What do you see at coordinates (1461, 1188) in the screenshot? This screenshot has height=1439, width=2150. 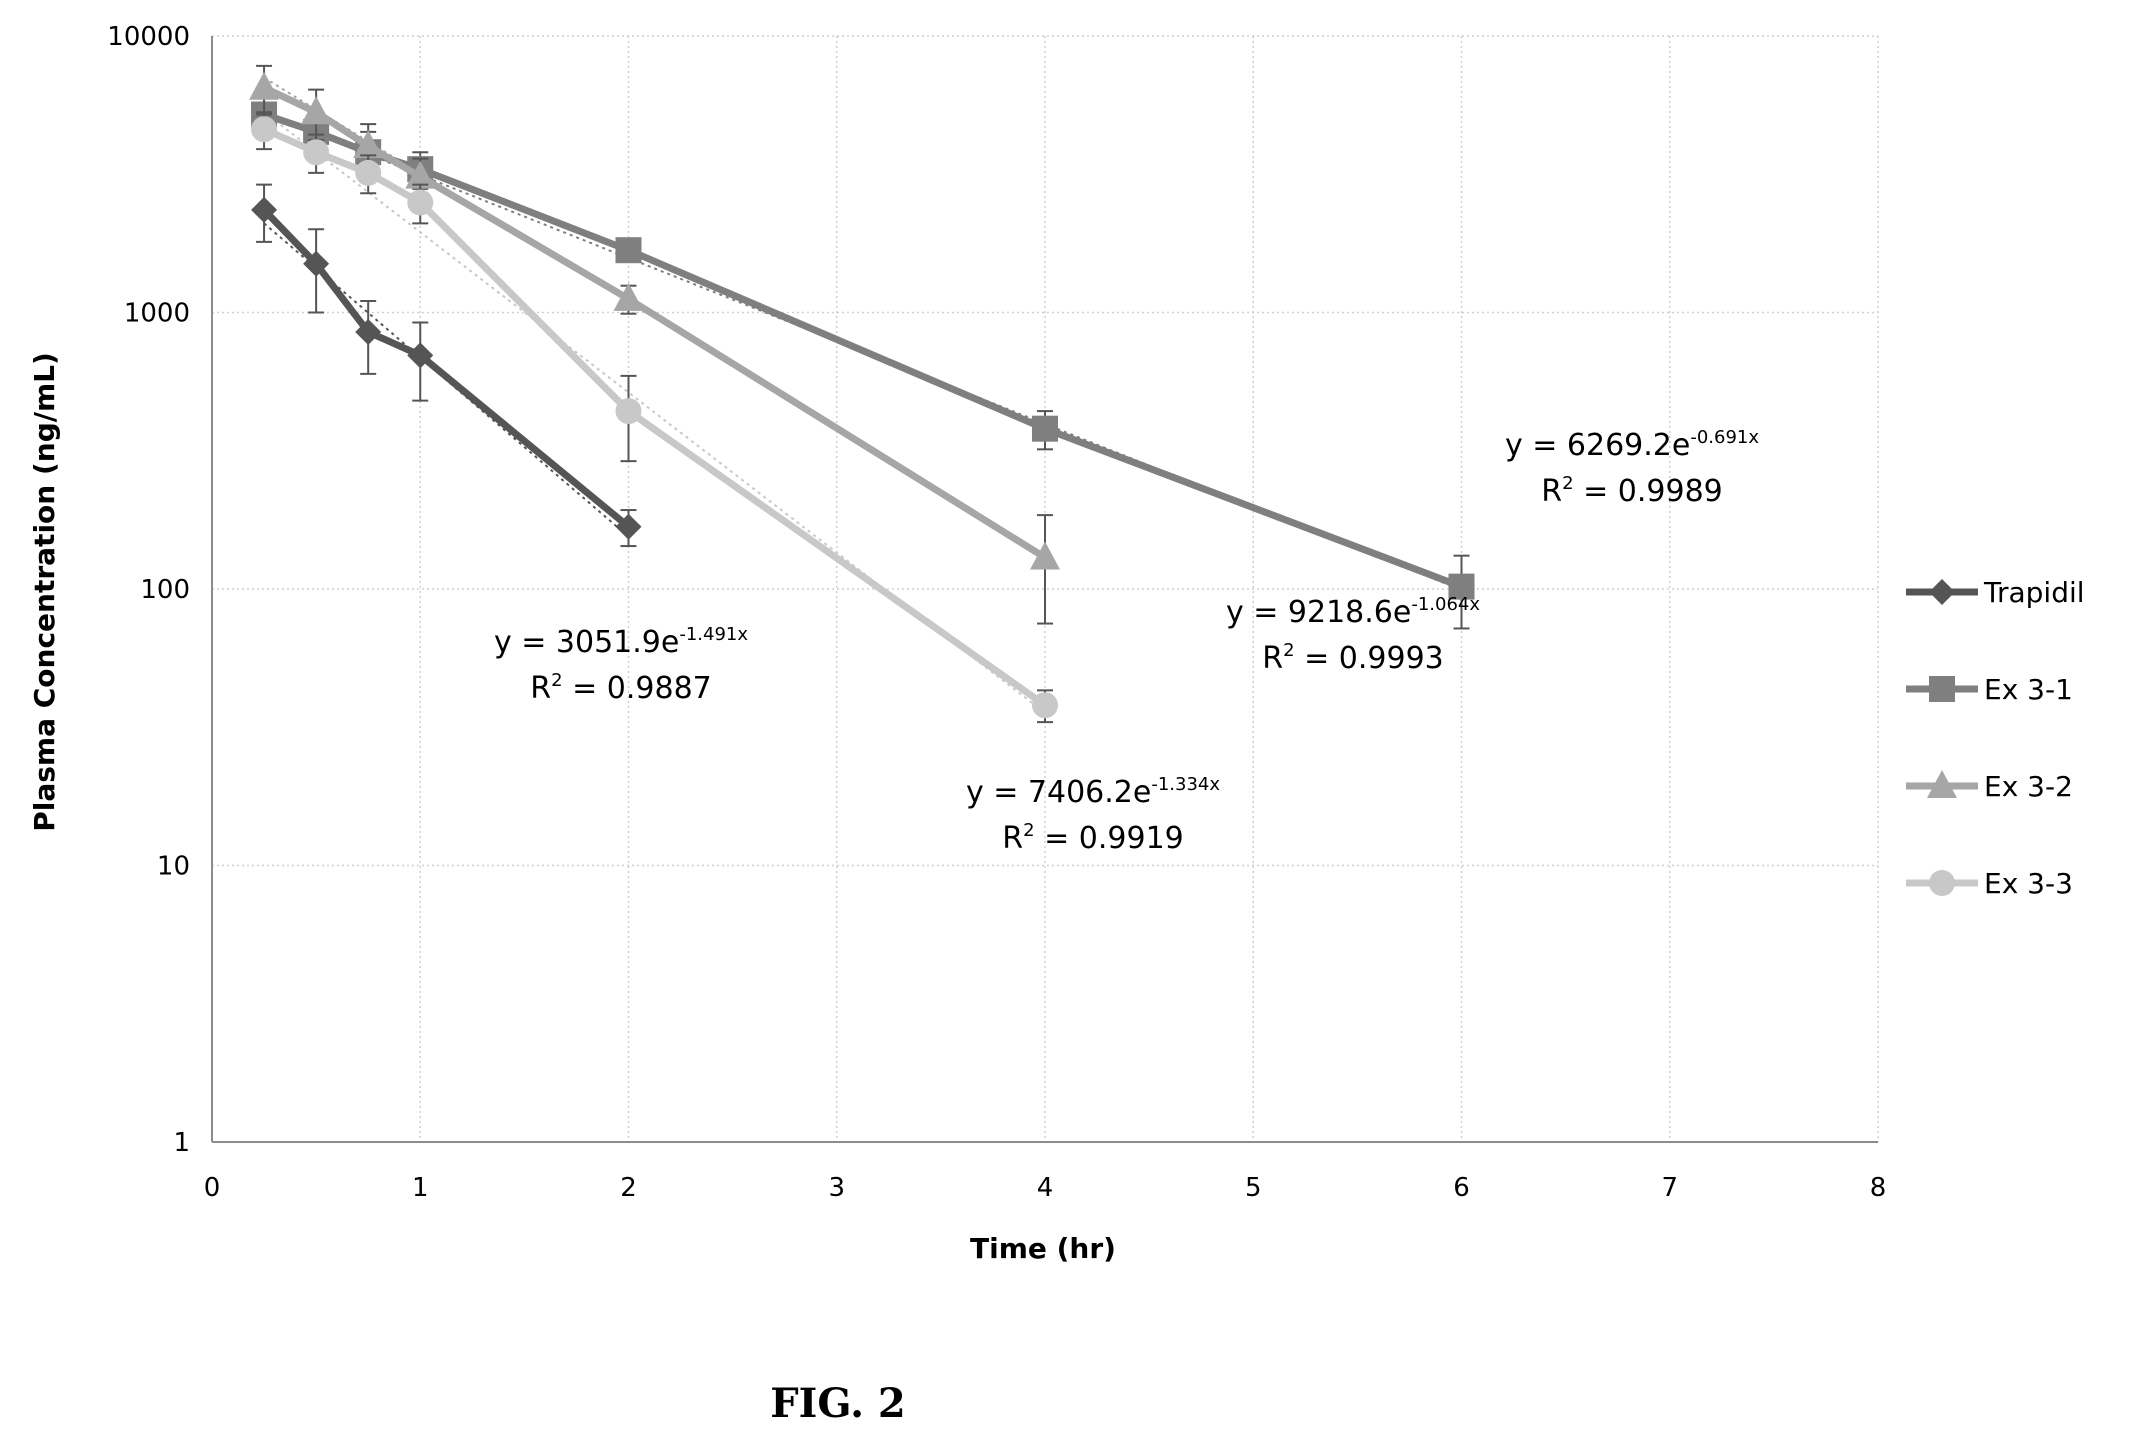 I see `x-tick-label: 6` at bounding box center [1461, 1188].